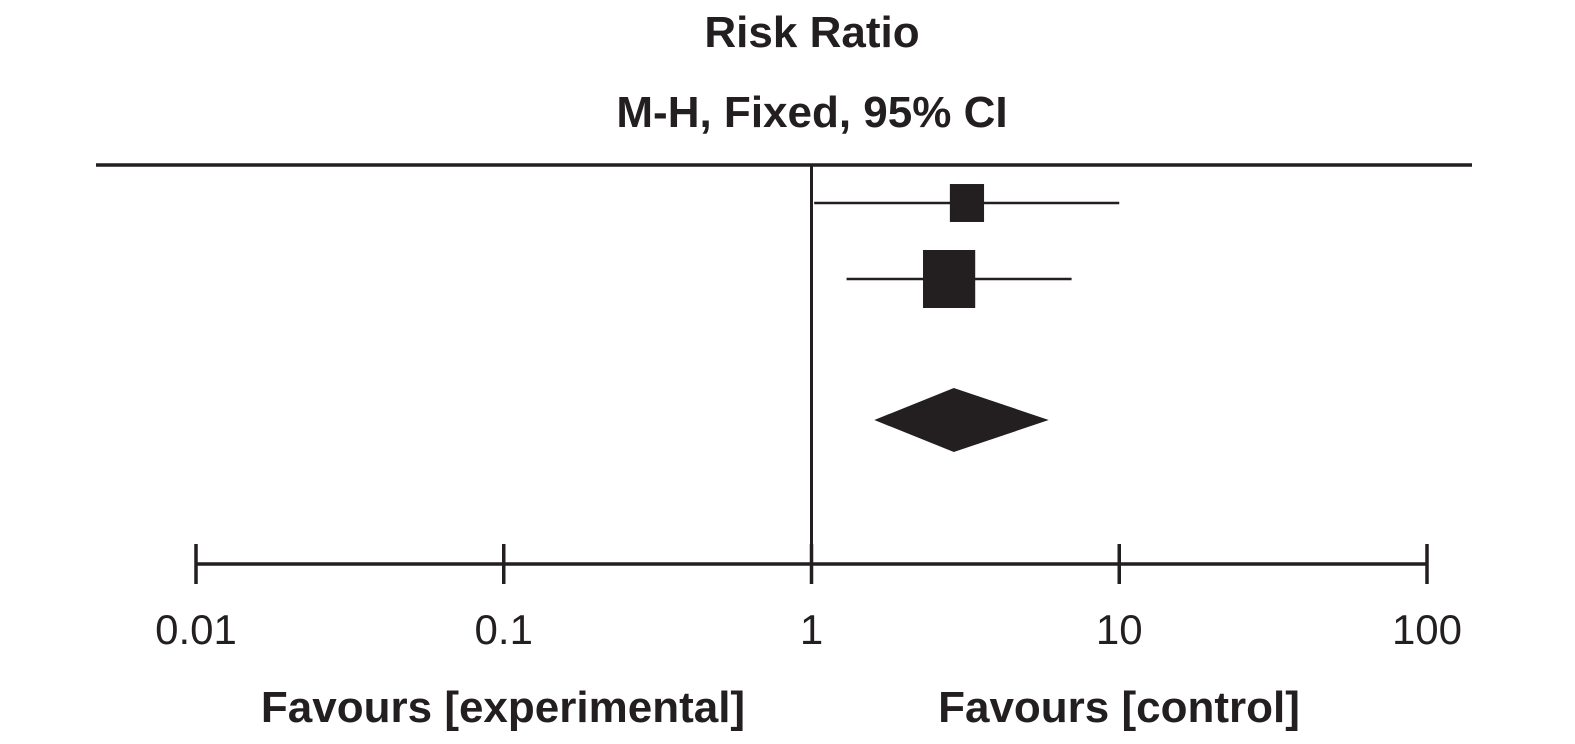 The height and width of the screenshot is (744, 1575). Describe the element at coordinates (1427, 629) in the screenshot. I see `x-axis-tick-label: 100` at that location.